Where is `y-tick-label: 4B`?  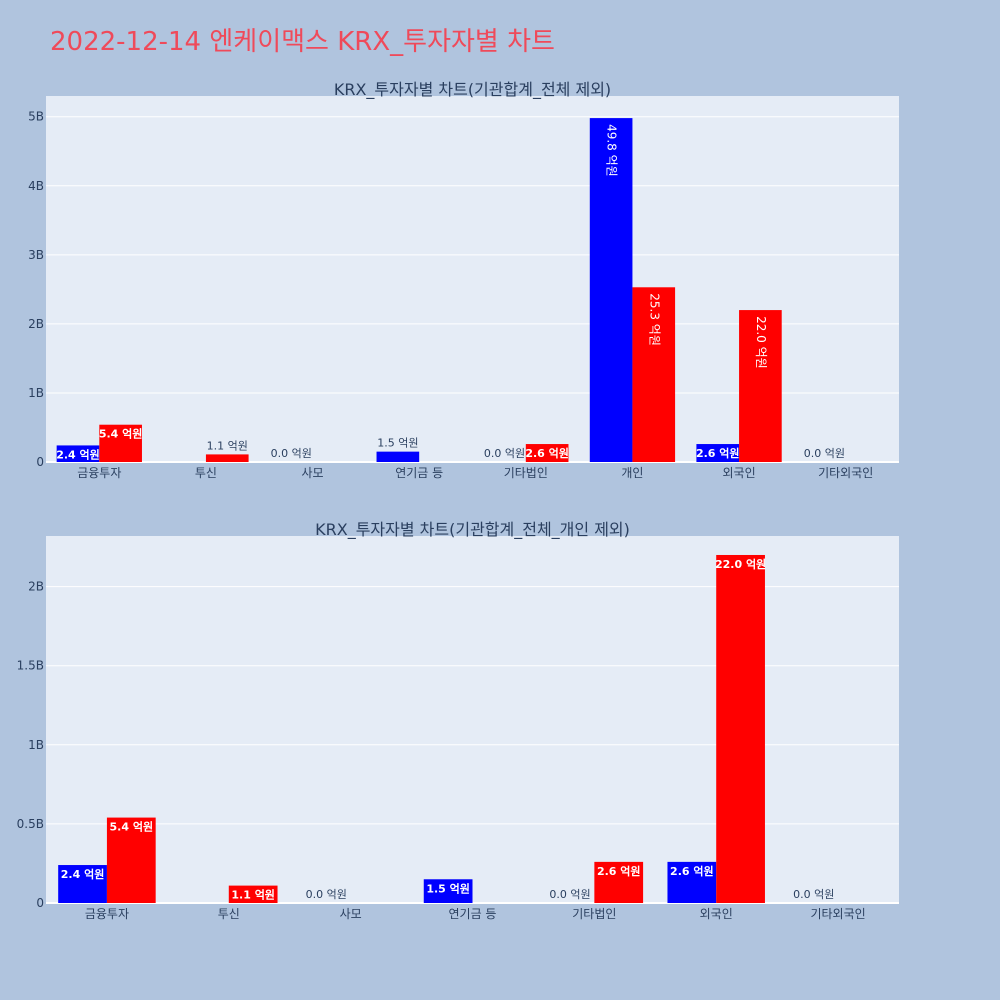
y-tick-label: 4B is located at coordinates (36, 186).